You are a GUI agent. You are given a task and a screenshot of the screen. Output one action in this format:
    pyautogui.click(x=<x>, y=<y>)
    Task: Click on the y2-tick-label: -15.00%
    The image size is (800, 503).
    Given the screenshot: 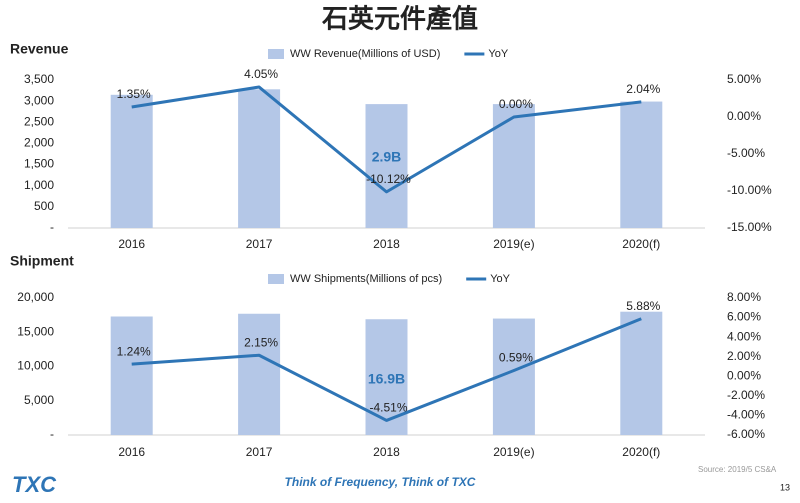 What is the action you would take?
    pyautogui.click(x=749, y=227)
    